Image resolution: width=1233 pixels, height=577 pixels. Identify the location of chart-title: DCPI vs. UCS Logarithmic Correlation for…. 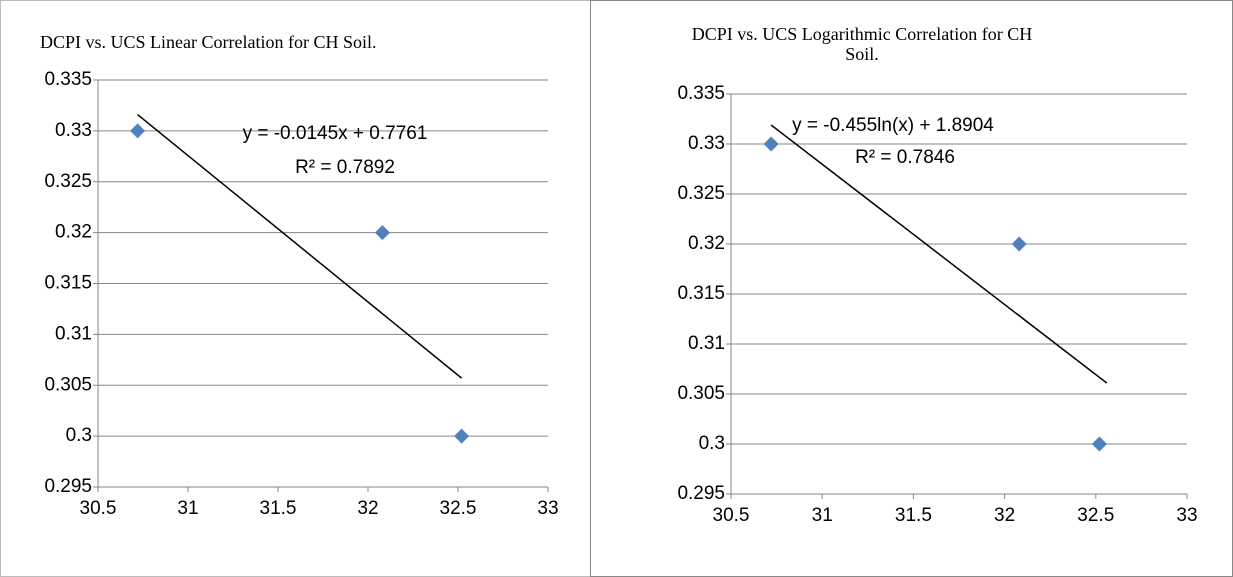
(862, 34).